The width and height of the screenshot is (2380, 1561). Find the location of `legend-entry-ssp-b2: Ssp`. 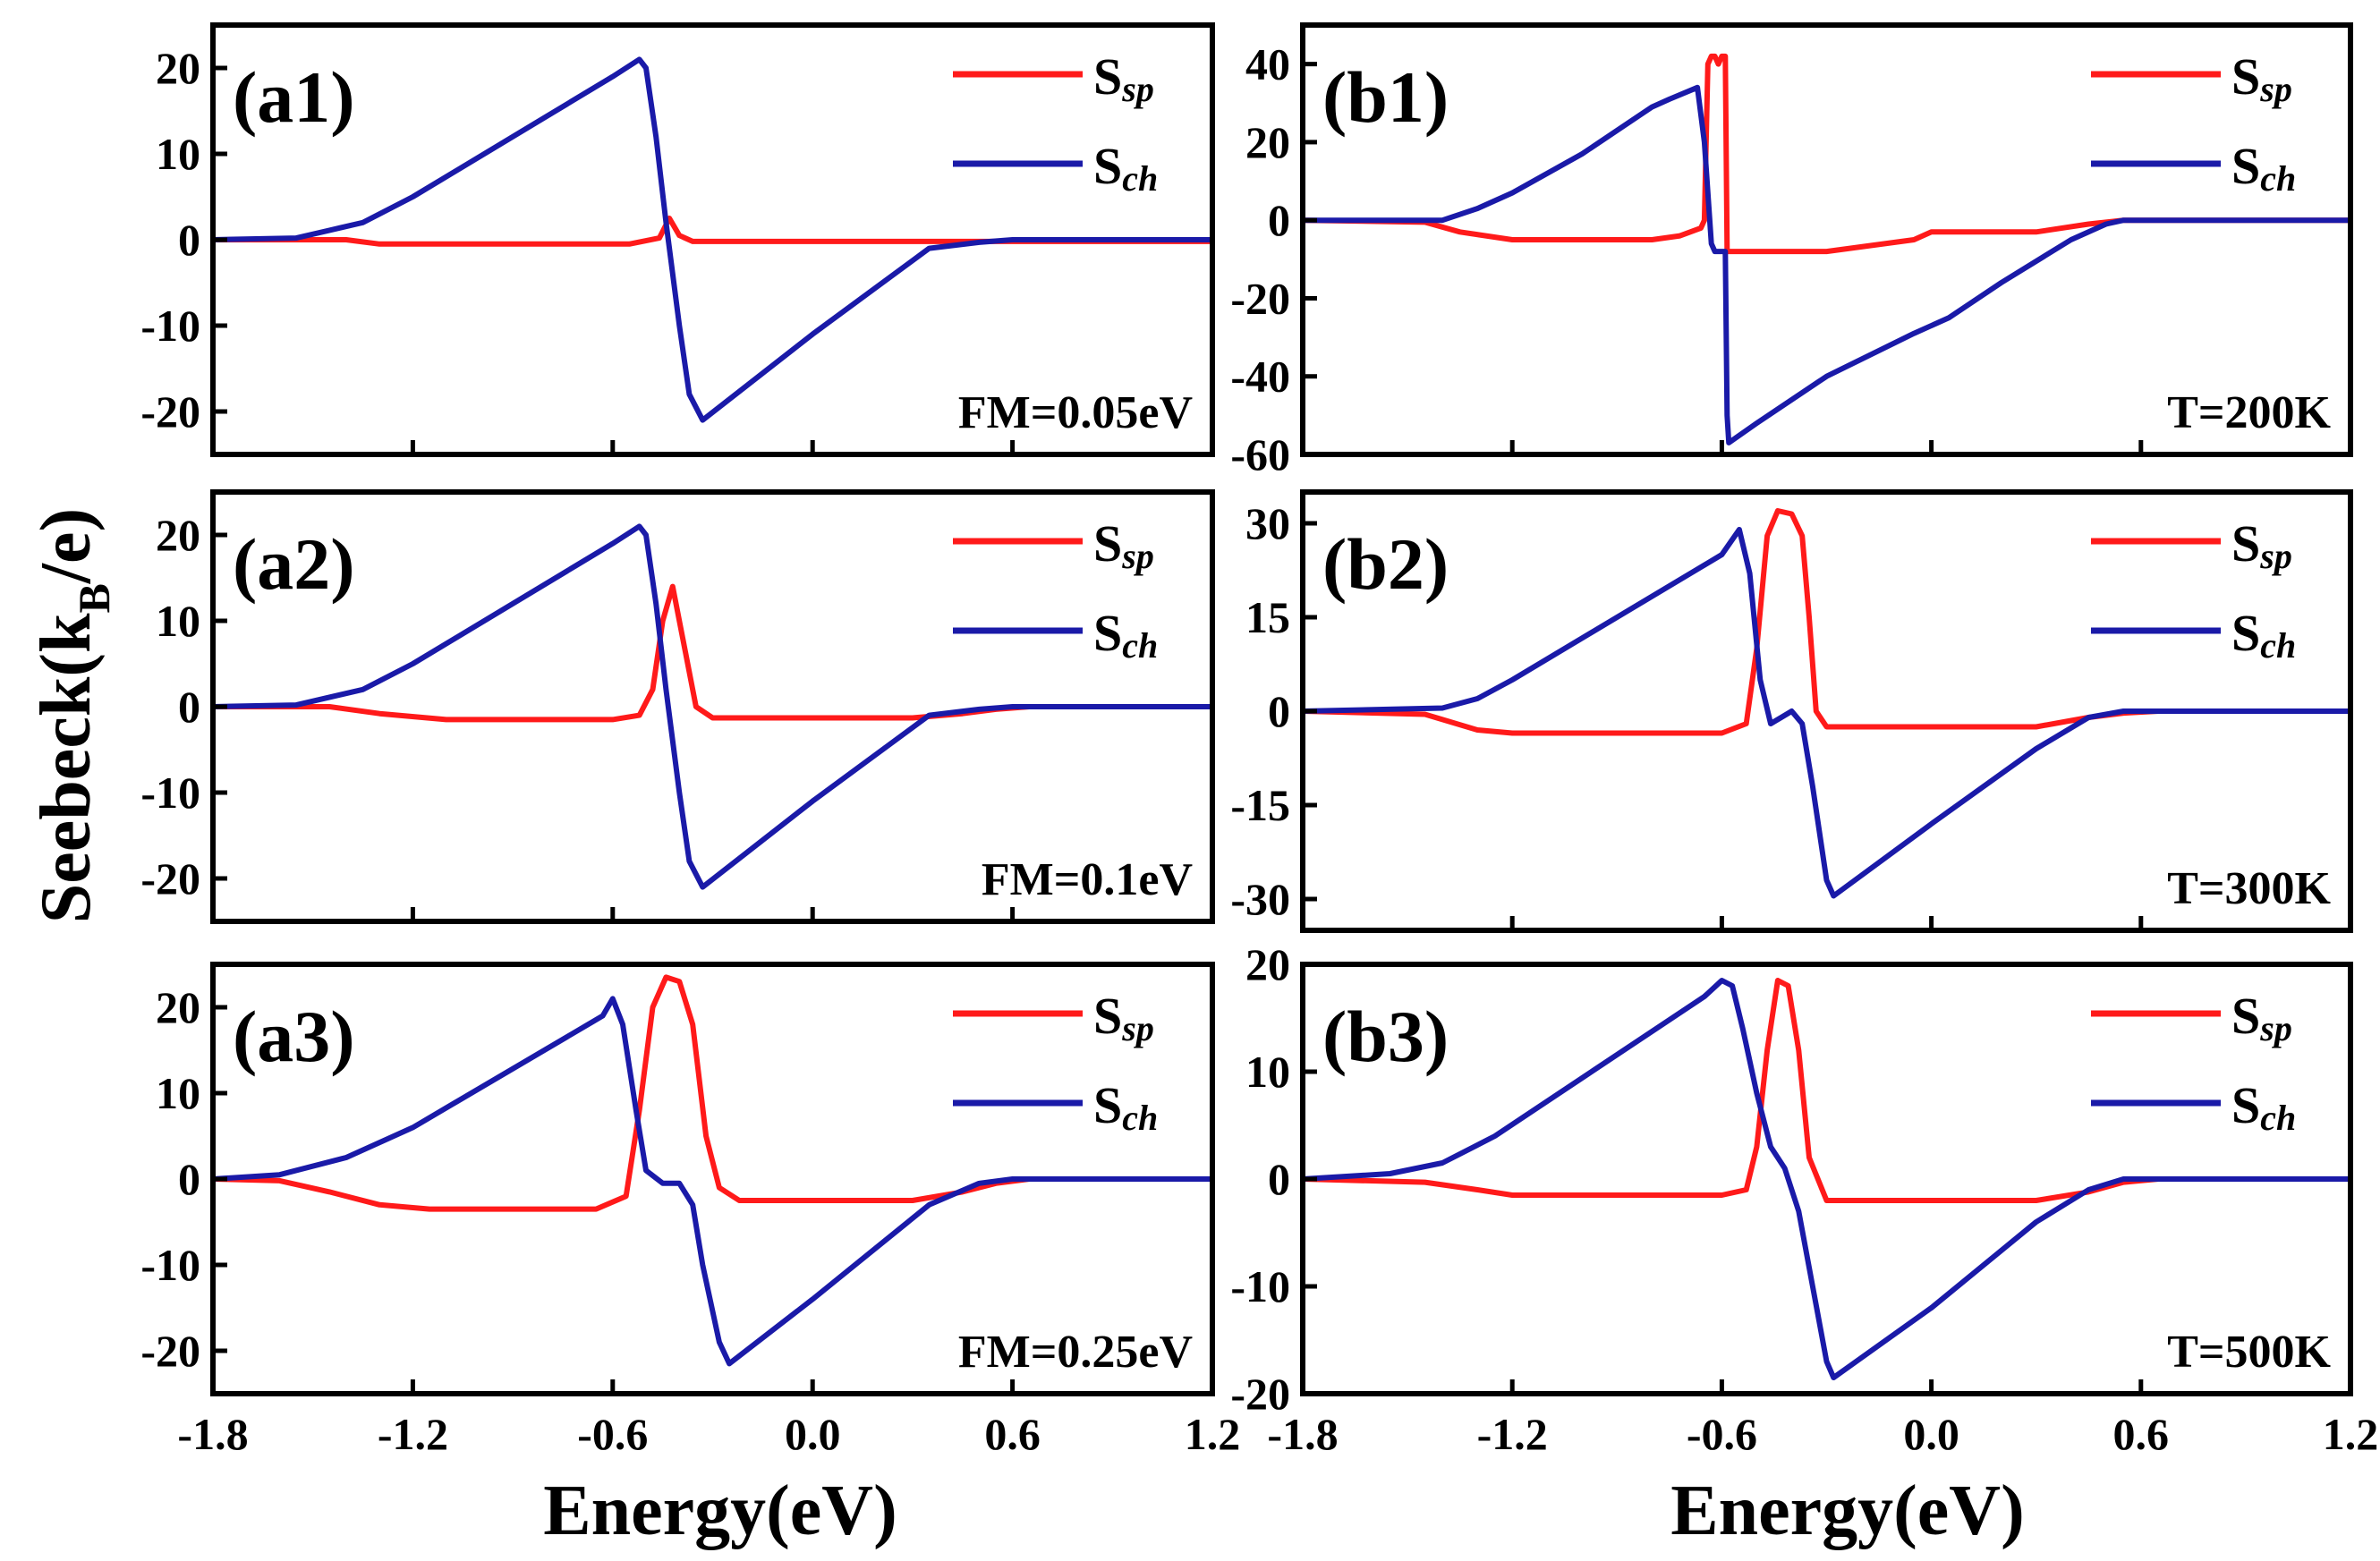

legend-entry-ssp-b2: Ssp is located at coordinates (2261, 545).